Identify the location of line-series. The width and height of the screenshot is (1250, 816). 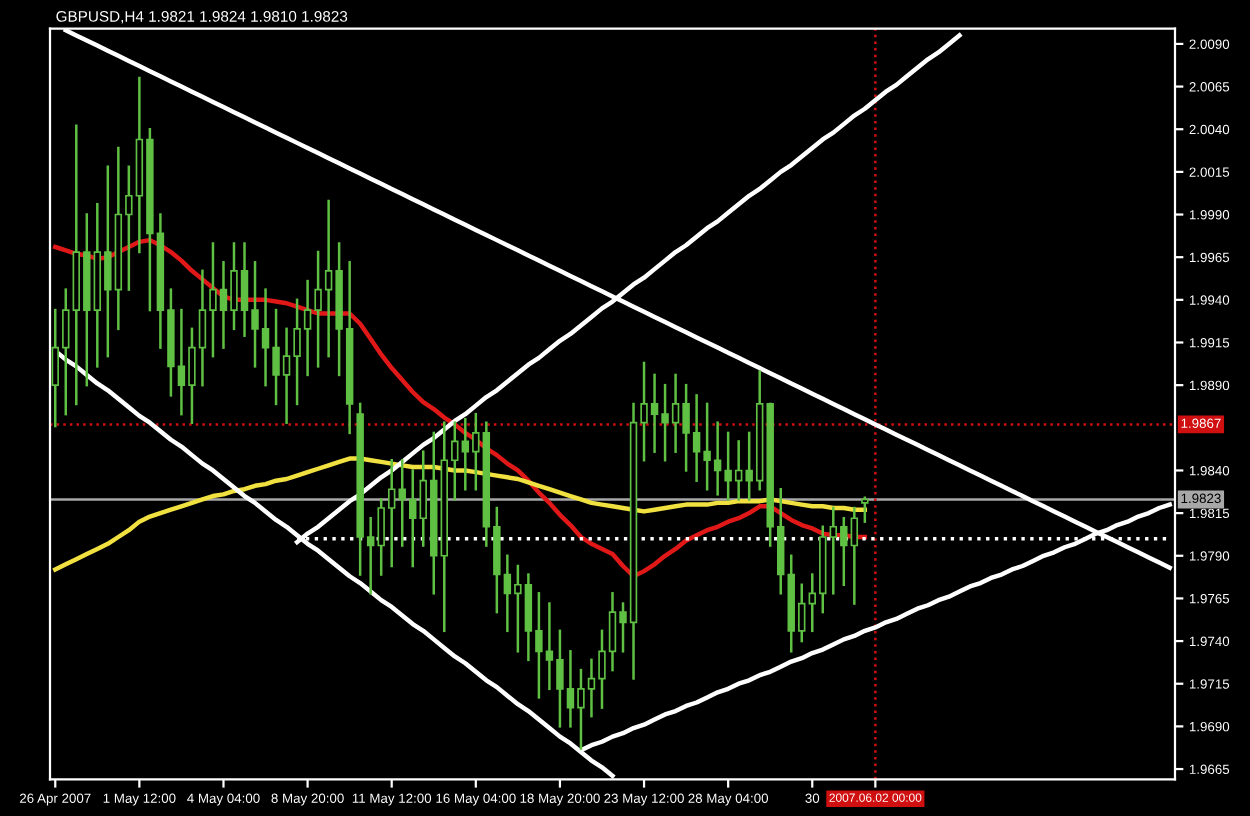
(460, 514).